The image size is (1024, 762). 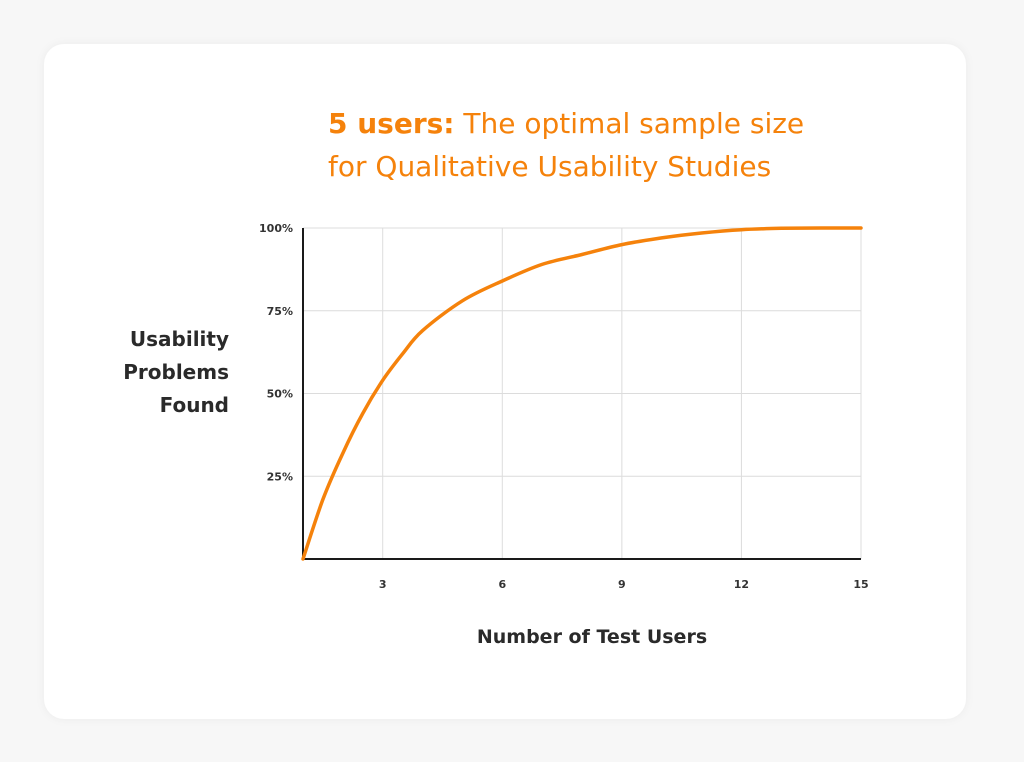 What do you see at coordinates (276, 228) in the screenshot?
I see `y-tick-label-100: 100%` at bounding box center [276, 228].